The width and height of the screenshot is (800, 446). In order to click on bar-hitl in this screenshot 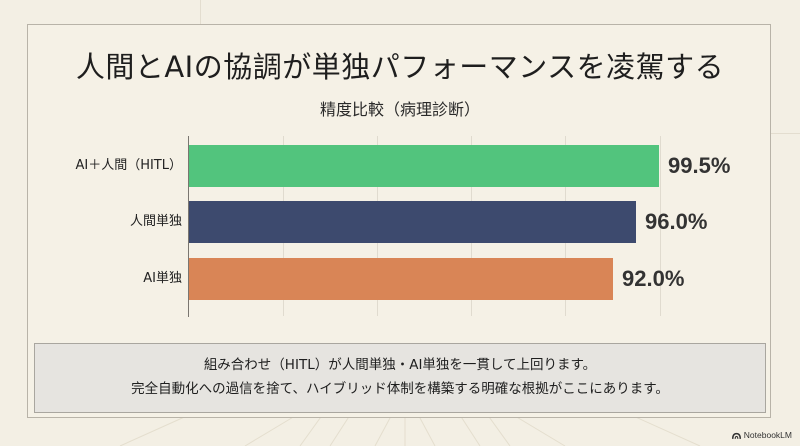, I will do `click(424, 166)`.